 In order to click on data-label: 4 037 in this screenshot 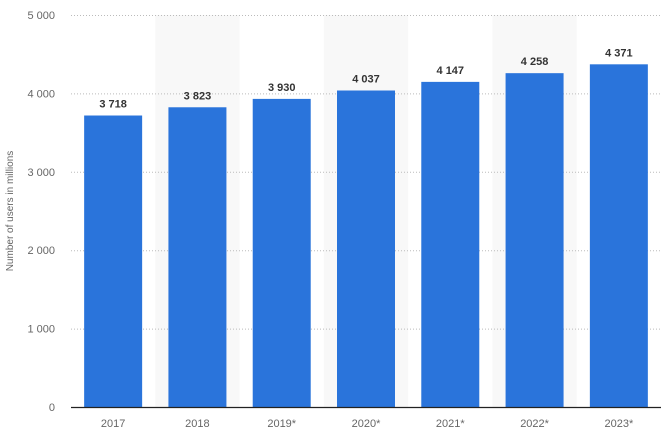, I will do `click(366, 79)`.